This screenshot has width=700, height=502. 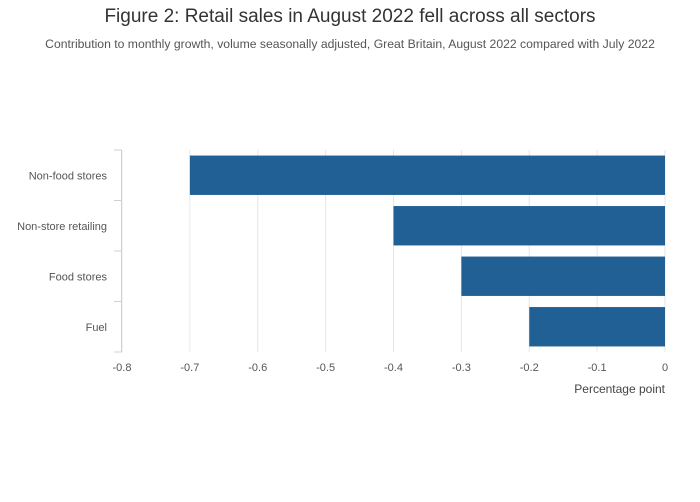 I want to click on x-tick-label: -0.7, so click(x=189, y=368).